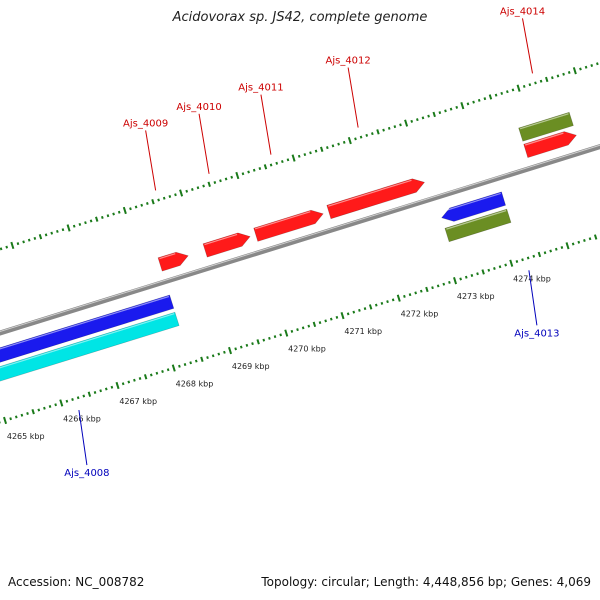 The width and height of the screenshot is (600, 600). I want to click on axis-tick-label: 4265 kbp, so click(26, 436).